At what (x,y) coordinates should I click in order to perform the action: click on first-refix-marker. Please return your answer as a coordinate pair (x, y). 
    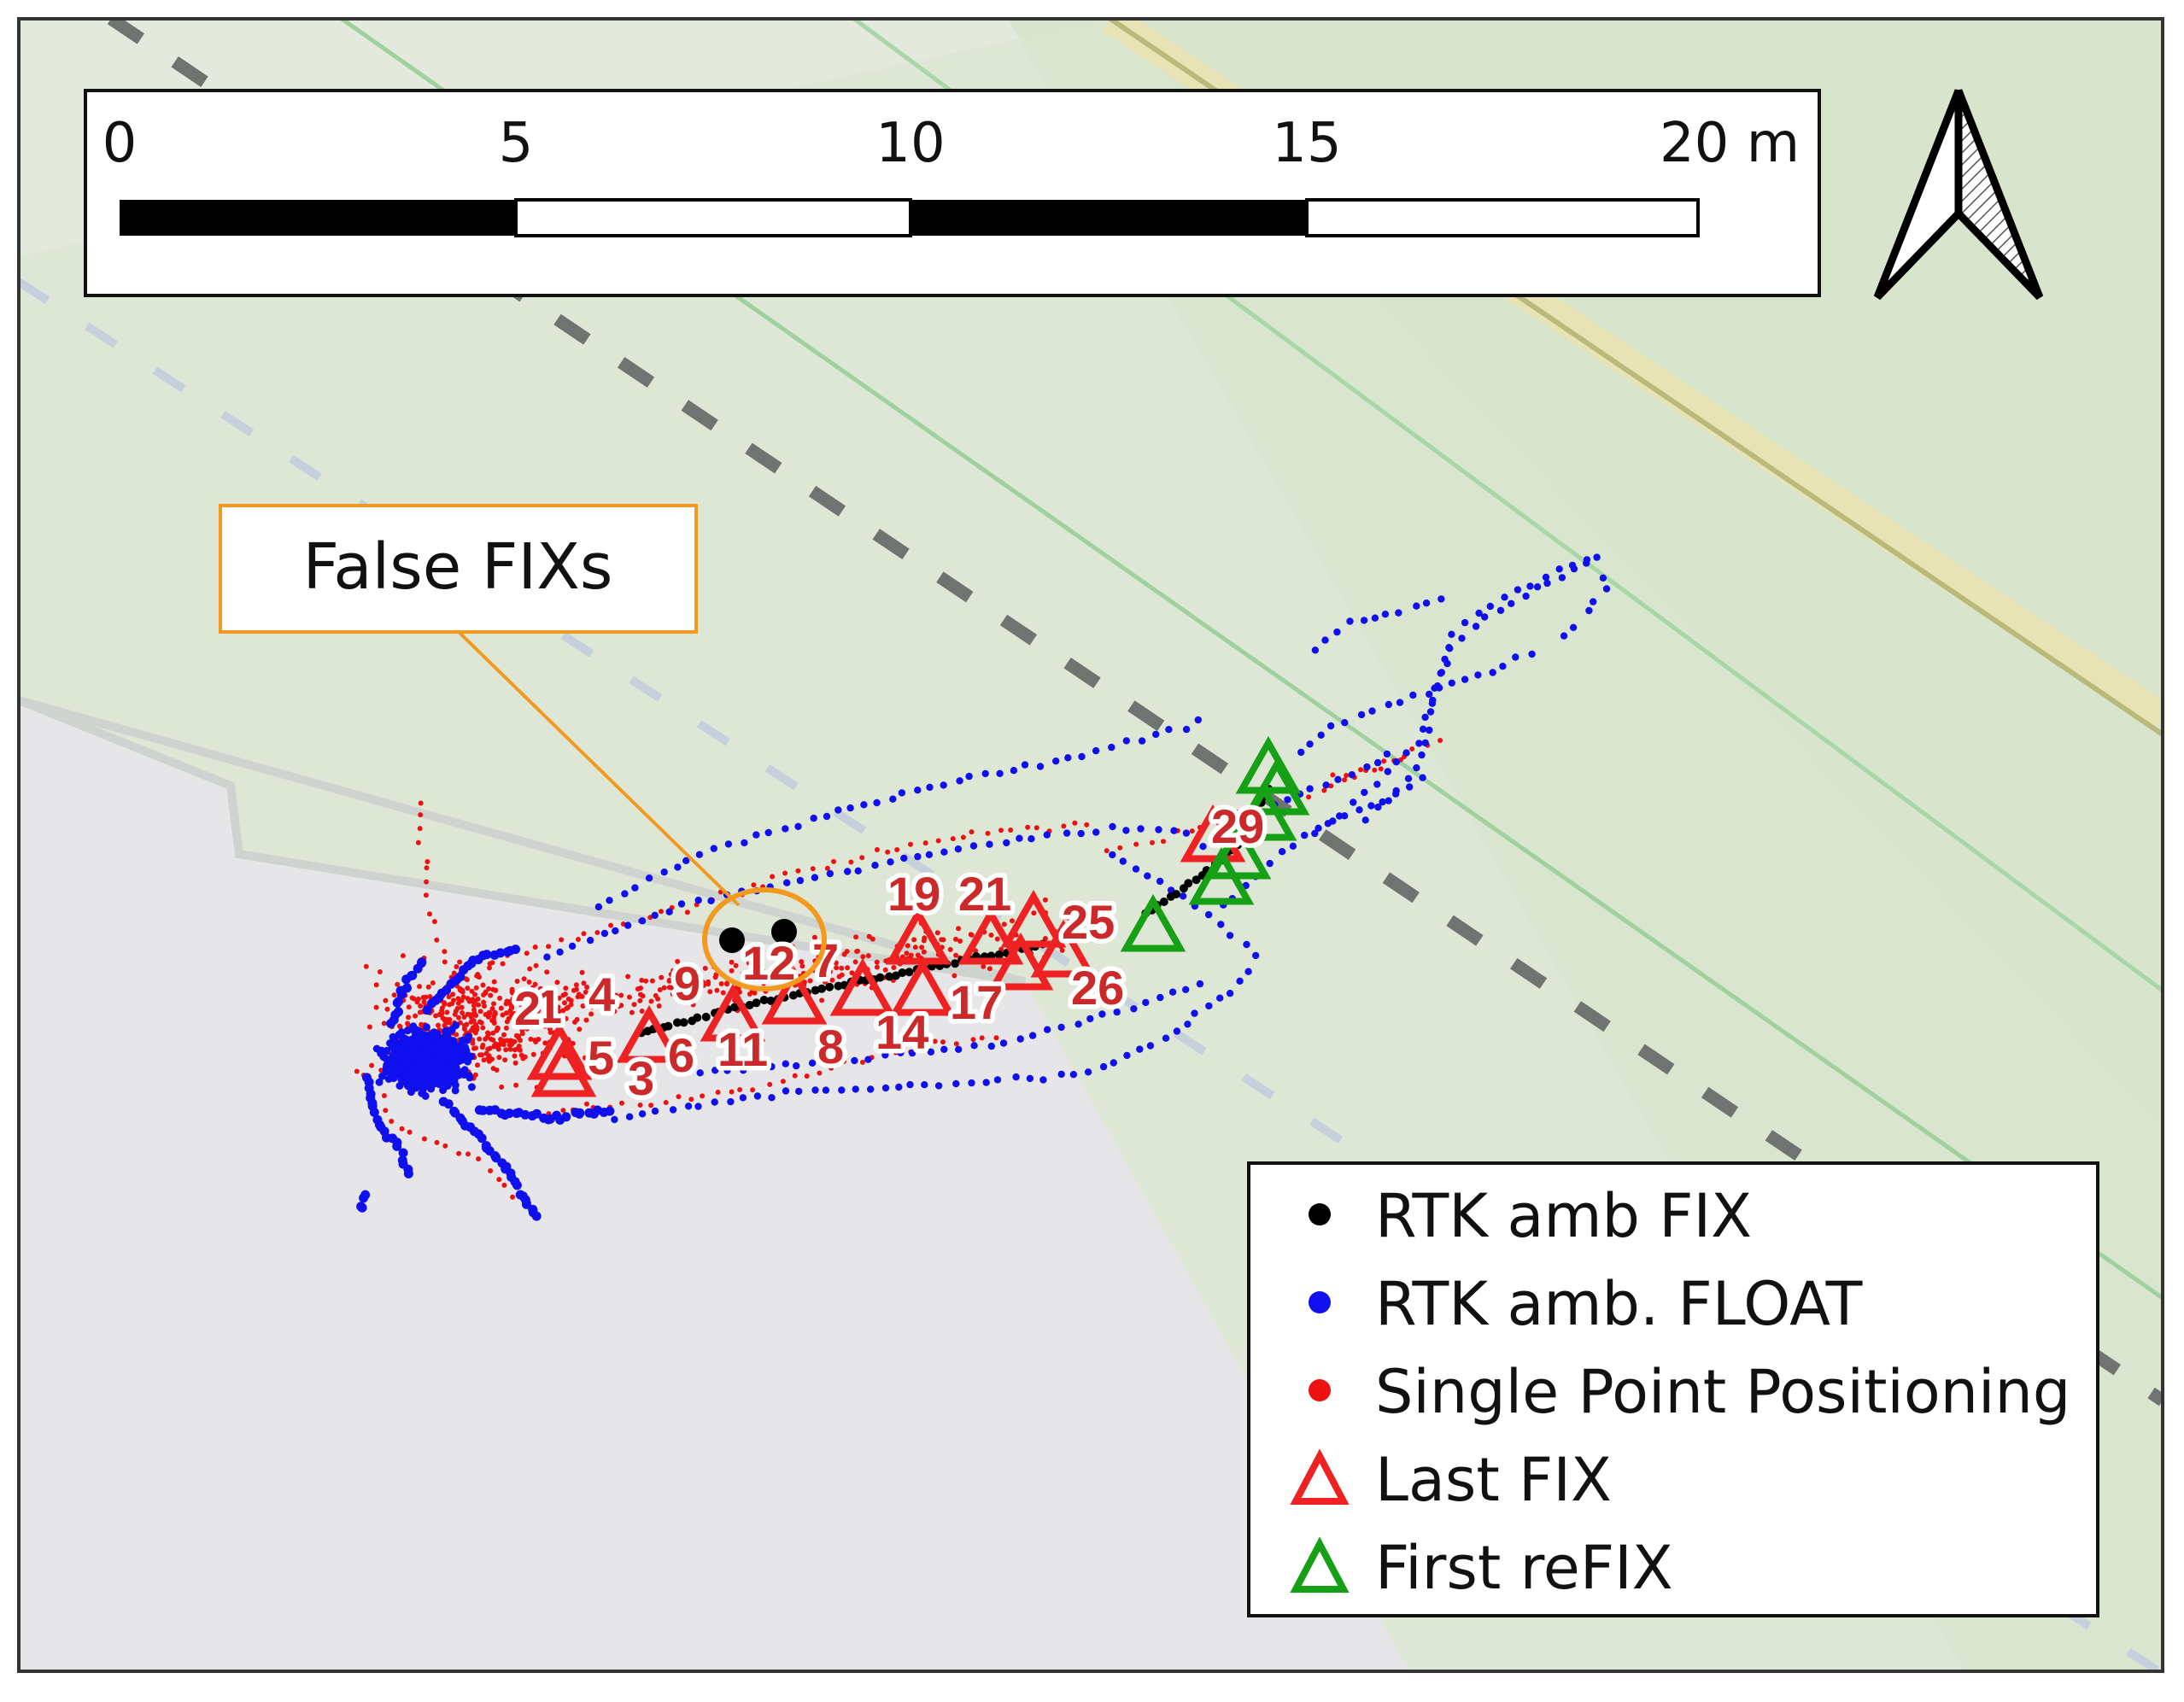
    Looking at the image, I should click on (1268, 764).